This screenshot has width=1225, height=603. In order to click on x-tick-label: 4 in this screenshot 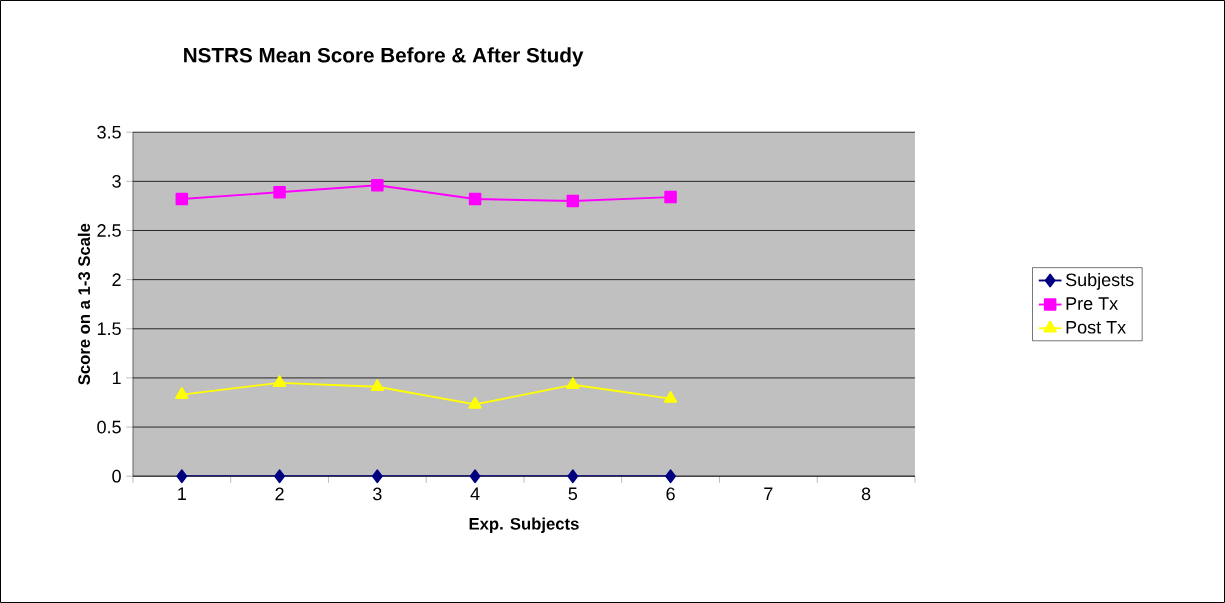, I will do `click(475, 493)`.